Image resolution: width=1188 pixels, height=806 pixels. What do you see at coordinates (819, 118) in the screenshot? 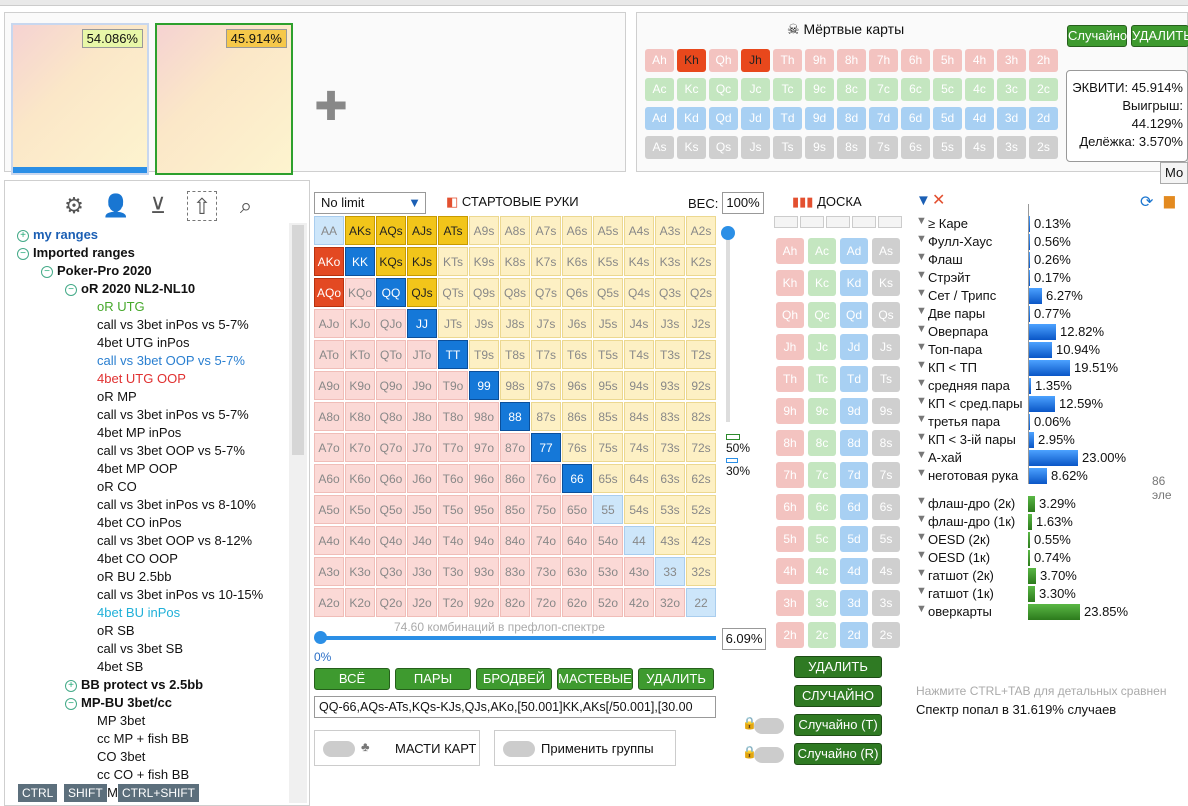
I see `dead-card-9d: 9d` at bounding box center [819, 118].